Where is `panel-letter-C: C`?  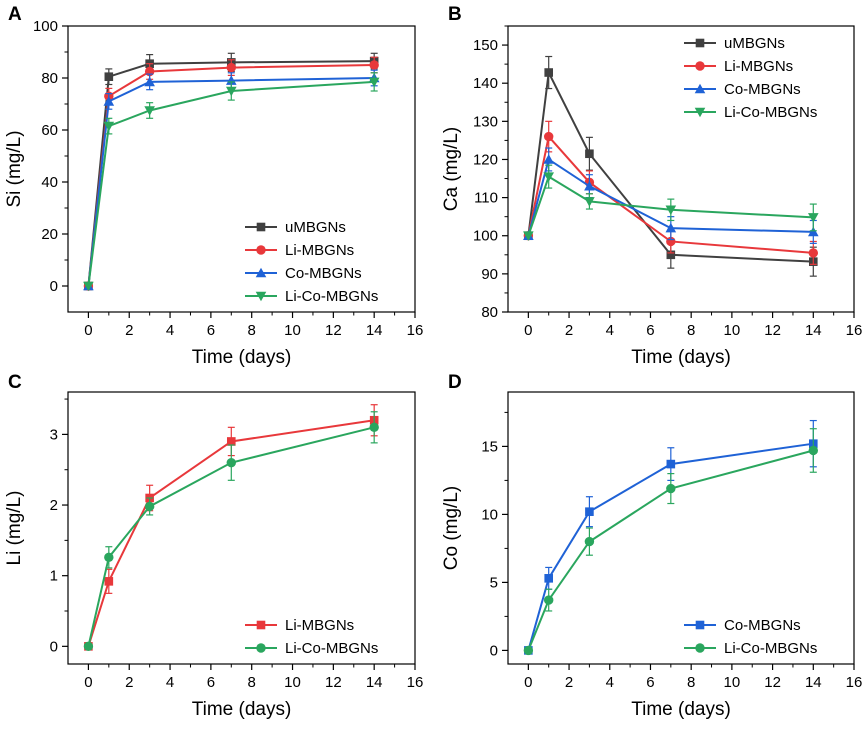 panel-letter-C: C is located at coordinates (15, 382).